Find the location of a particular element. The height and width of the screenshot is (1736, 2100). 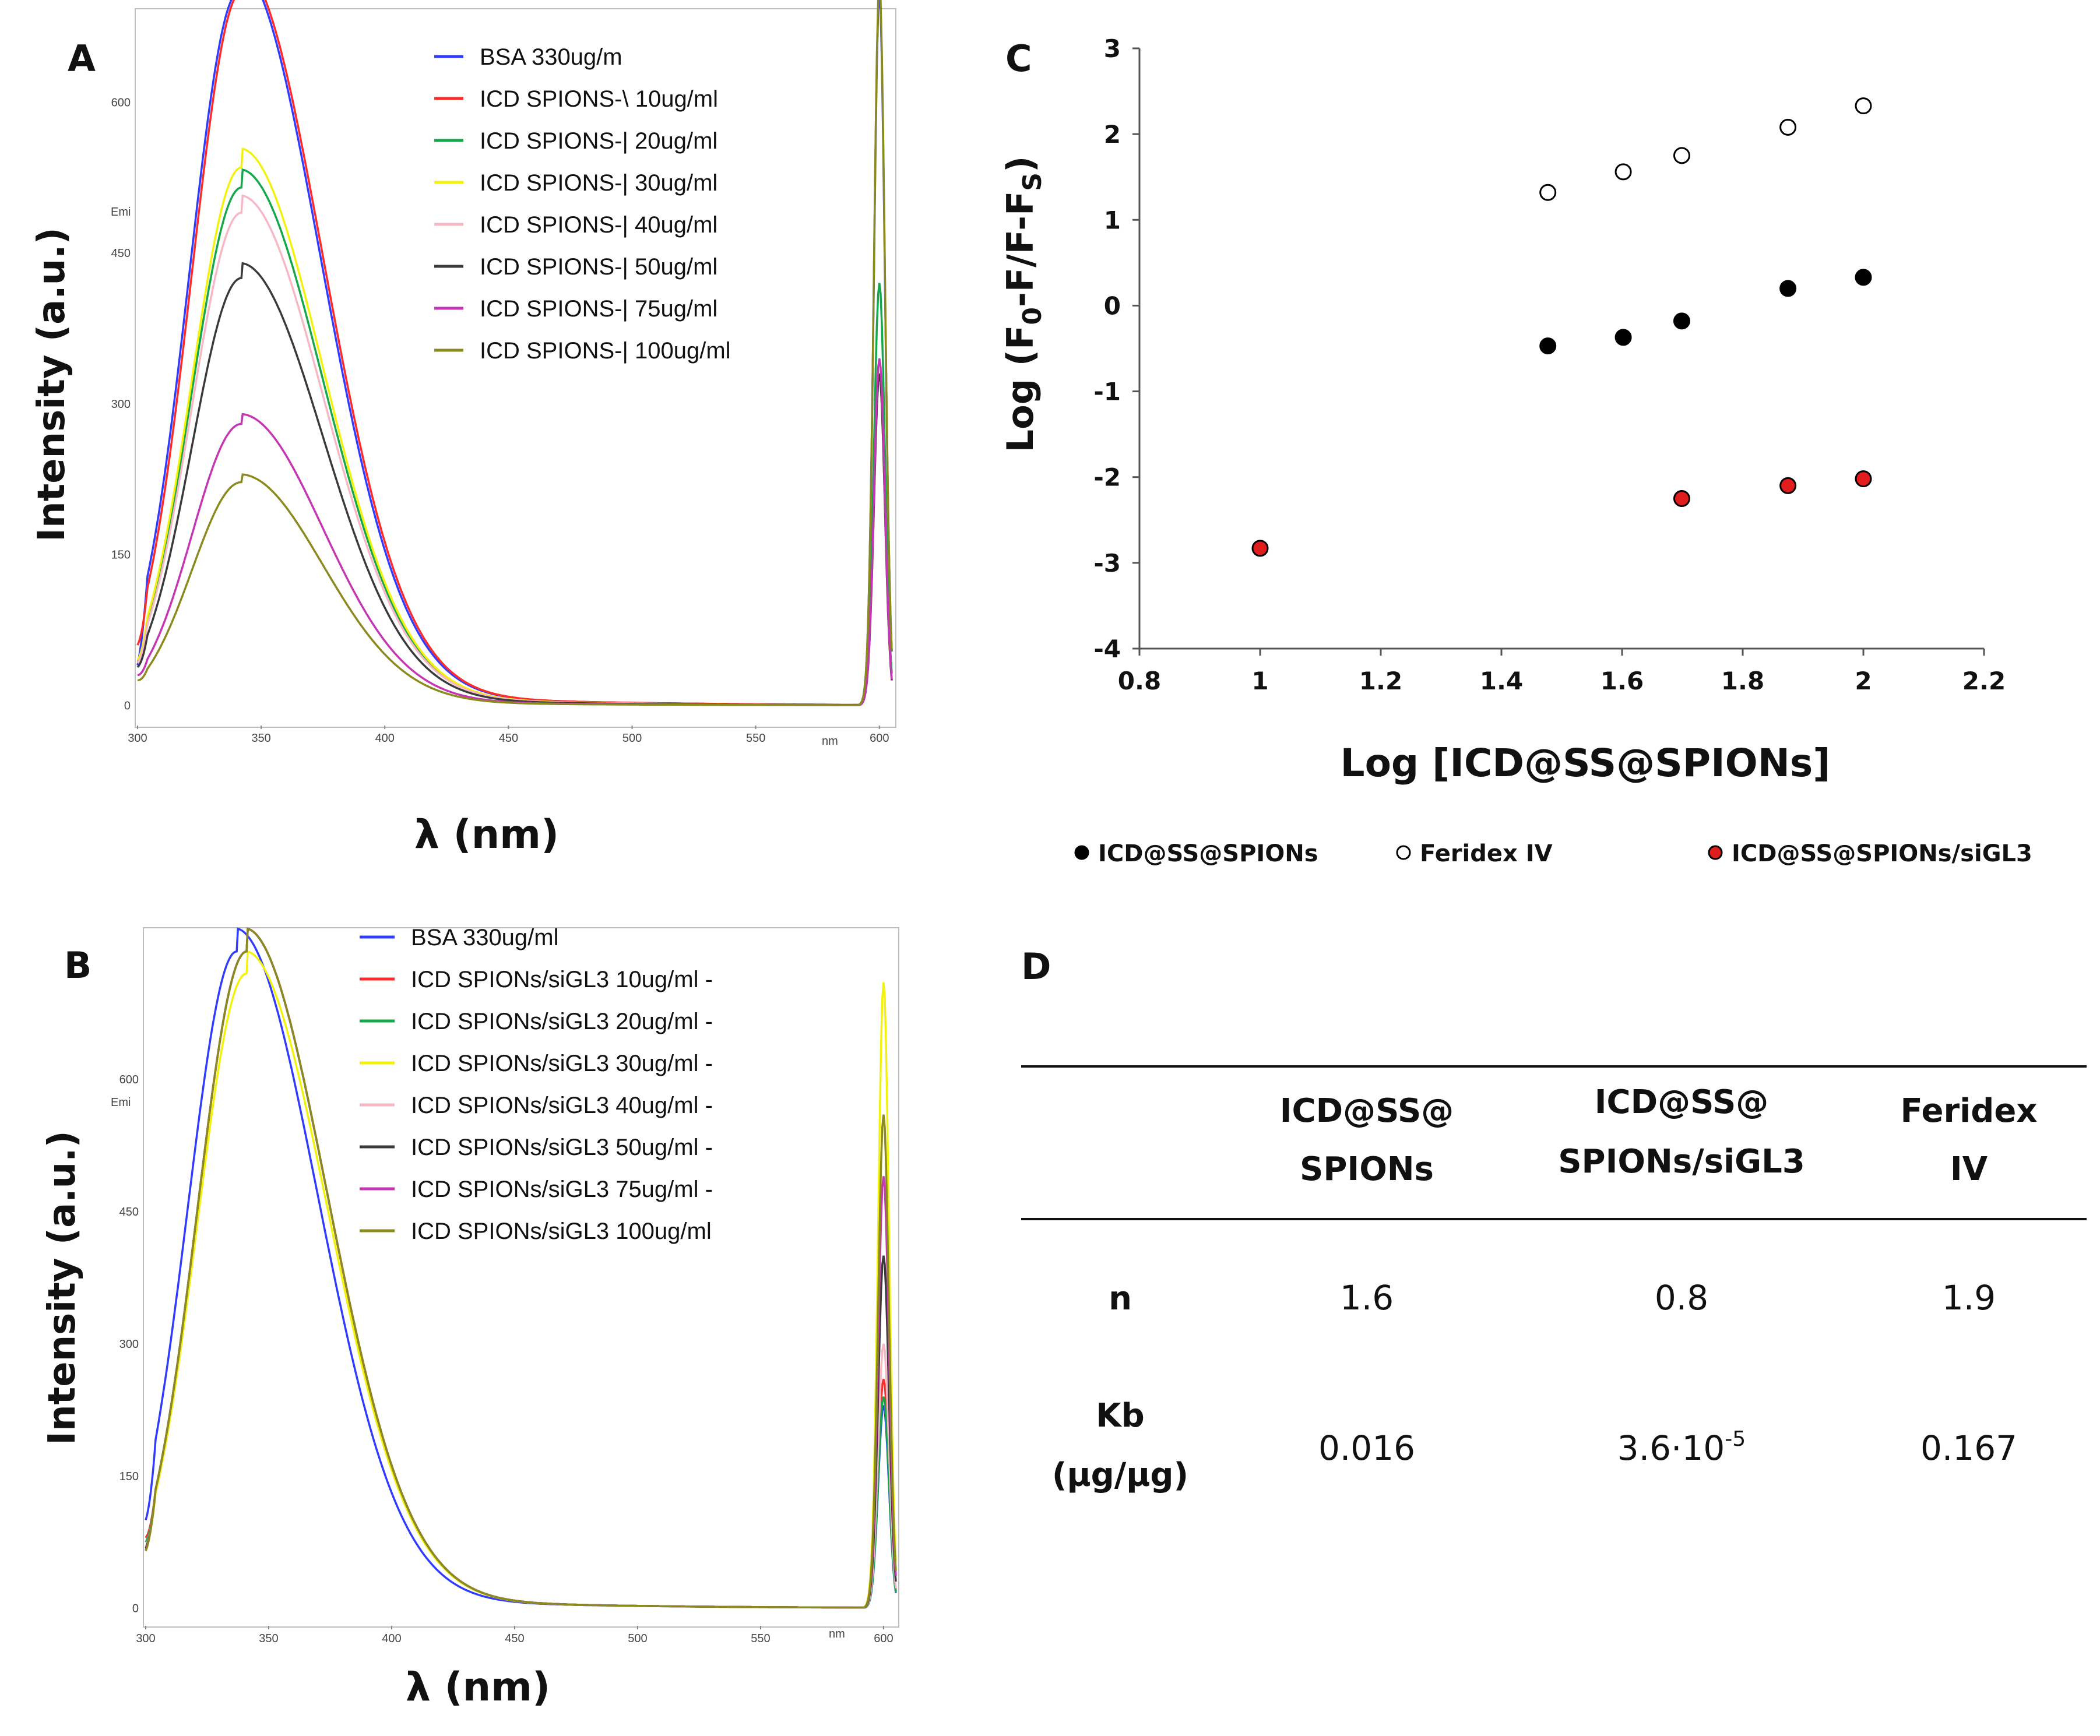

a-x-tick-label: 300 is located at coordinates (137, 739).